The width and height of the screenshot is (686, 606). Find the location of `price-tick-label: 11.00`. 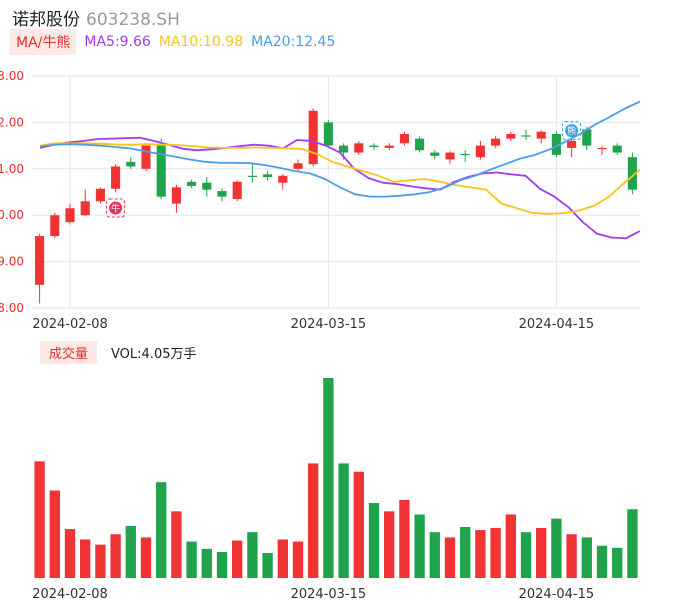

price-tick-label: 11.00 is located at coordinates (12, 169).